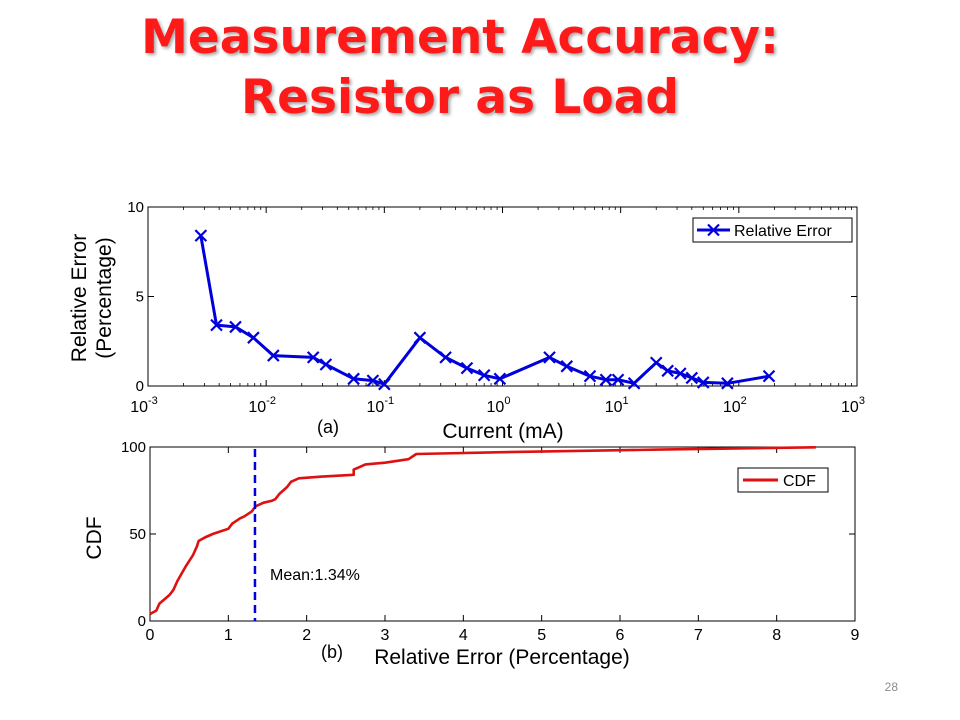 Image resolution: width=960 pixels, height=720 pixels. I want to click on x-tick-exponent: 0, so click(507, 401).